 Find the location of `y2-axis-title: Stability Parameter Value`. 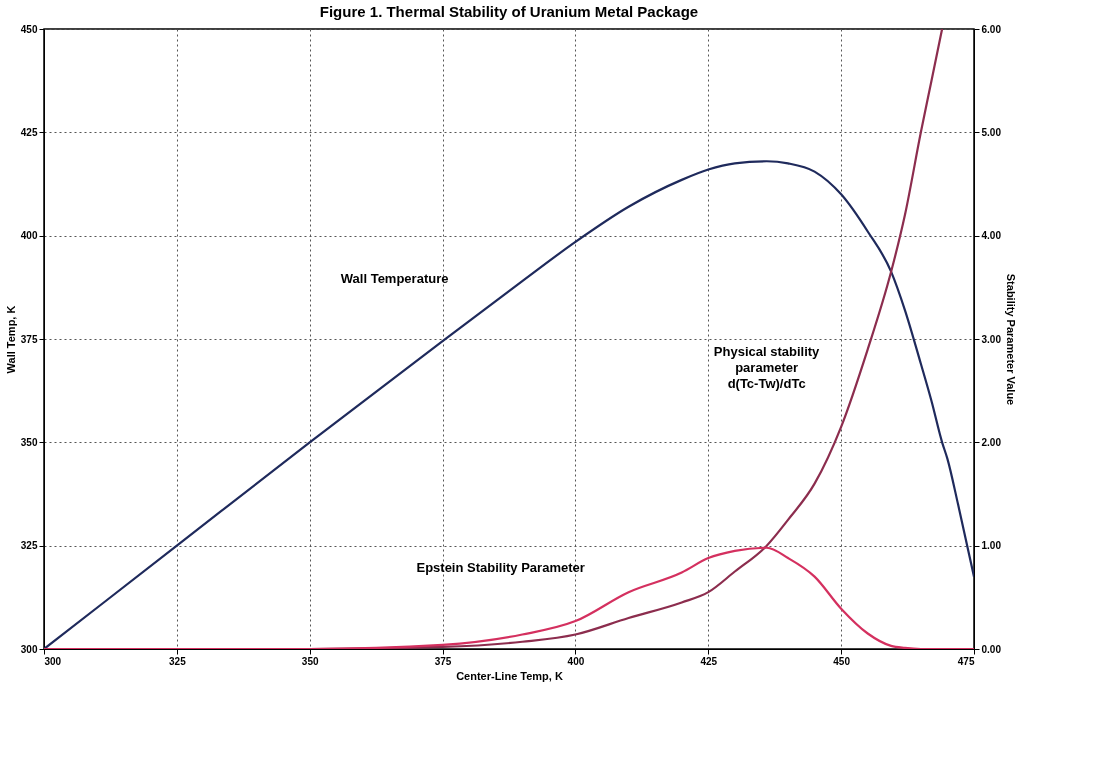

y2-axis-title: Stability Parameter Value is located at coordinates (1010, 339).